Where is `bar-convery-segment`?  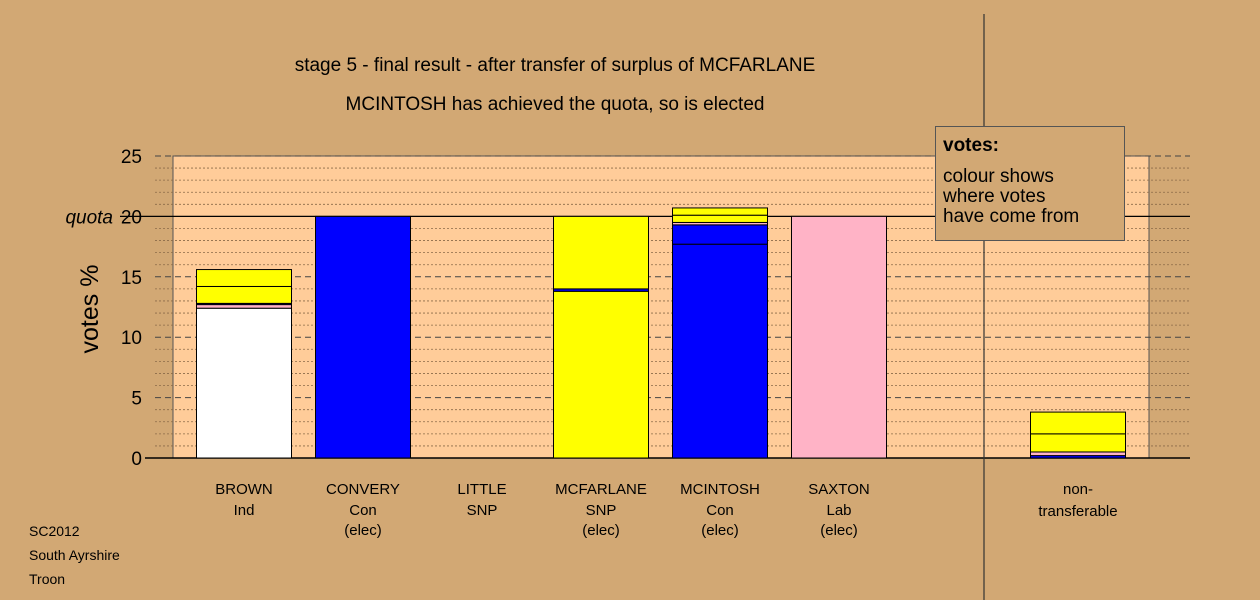
bar-convery-segment is located at coordinates (363, 337).